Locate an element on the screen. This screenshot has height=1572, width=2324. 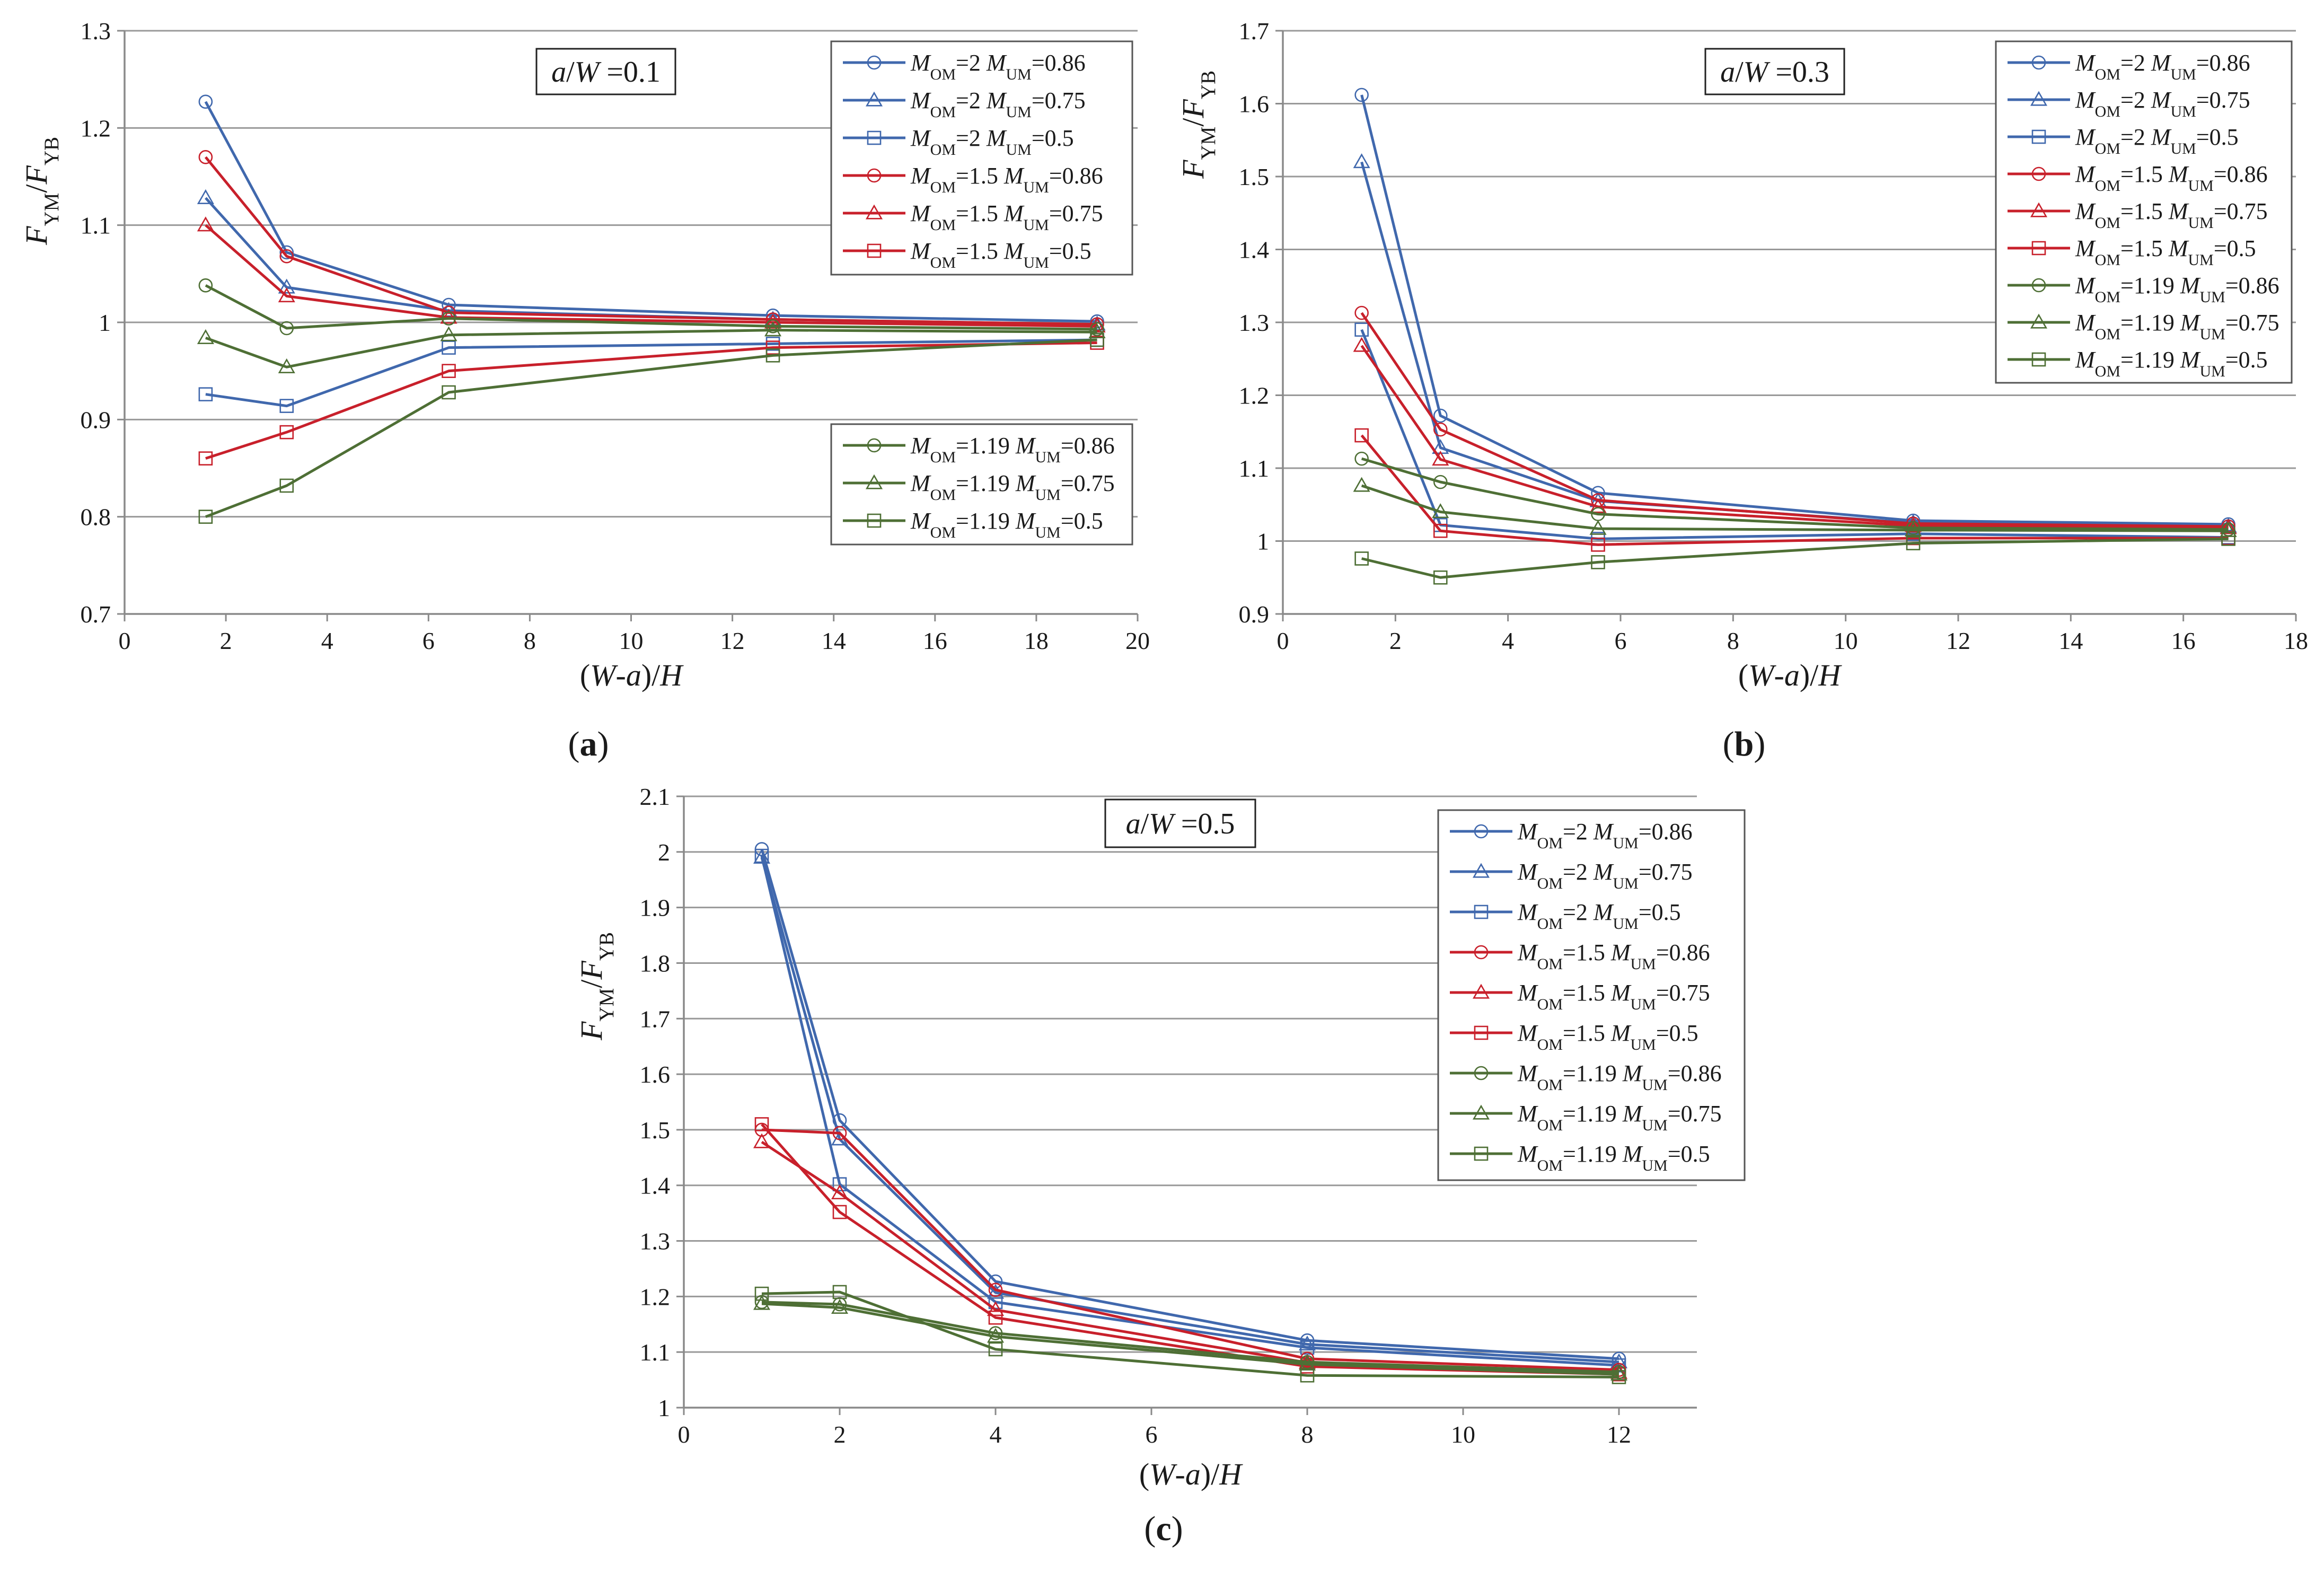
legend-label: MOM=2 MUM=0.5 is located at coordinates (2157, 140).